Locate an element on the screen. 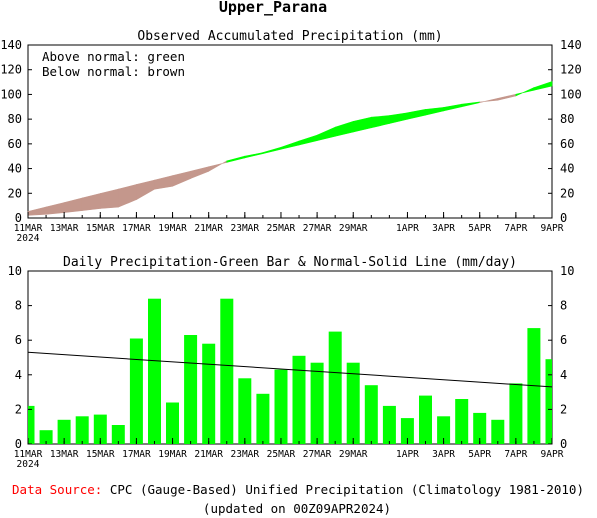 This screenshot has height=518, width=597. top-chart-title: Observed Accumulated Precipitation (mm) is located at coordinates (289, 36).